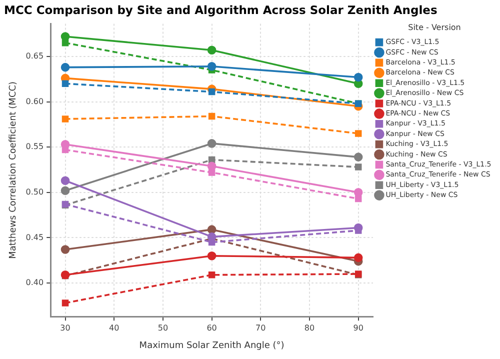 The height and width of the screenshot is (359, 500). I want to click on x-tick-label: 80, so click(309, 327).